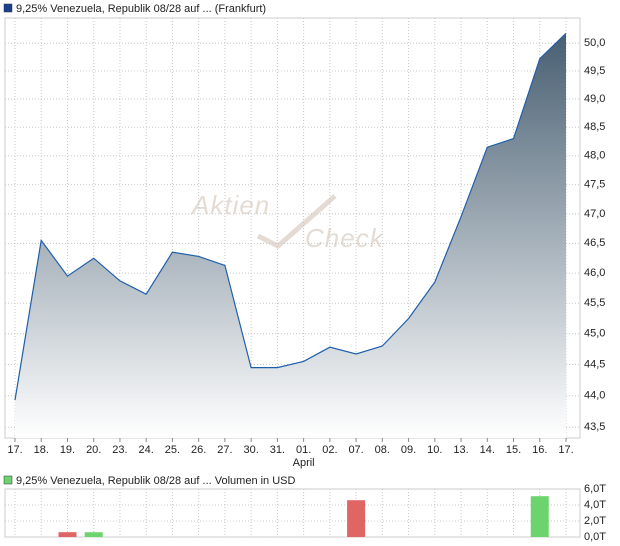 This screenshot has width=620, height=546. I want to click on y-tick-label: 46,5, so click(594, 243).